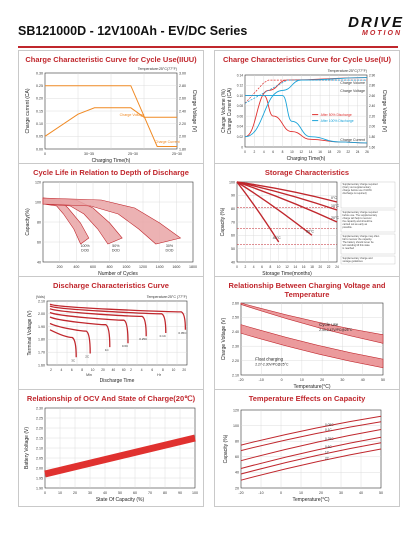  Describe the element at coordinates (93, 267) in the screenshot. I see `cyclelife-x-tick-label: 600` at that location.